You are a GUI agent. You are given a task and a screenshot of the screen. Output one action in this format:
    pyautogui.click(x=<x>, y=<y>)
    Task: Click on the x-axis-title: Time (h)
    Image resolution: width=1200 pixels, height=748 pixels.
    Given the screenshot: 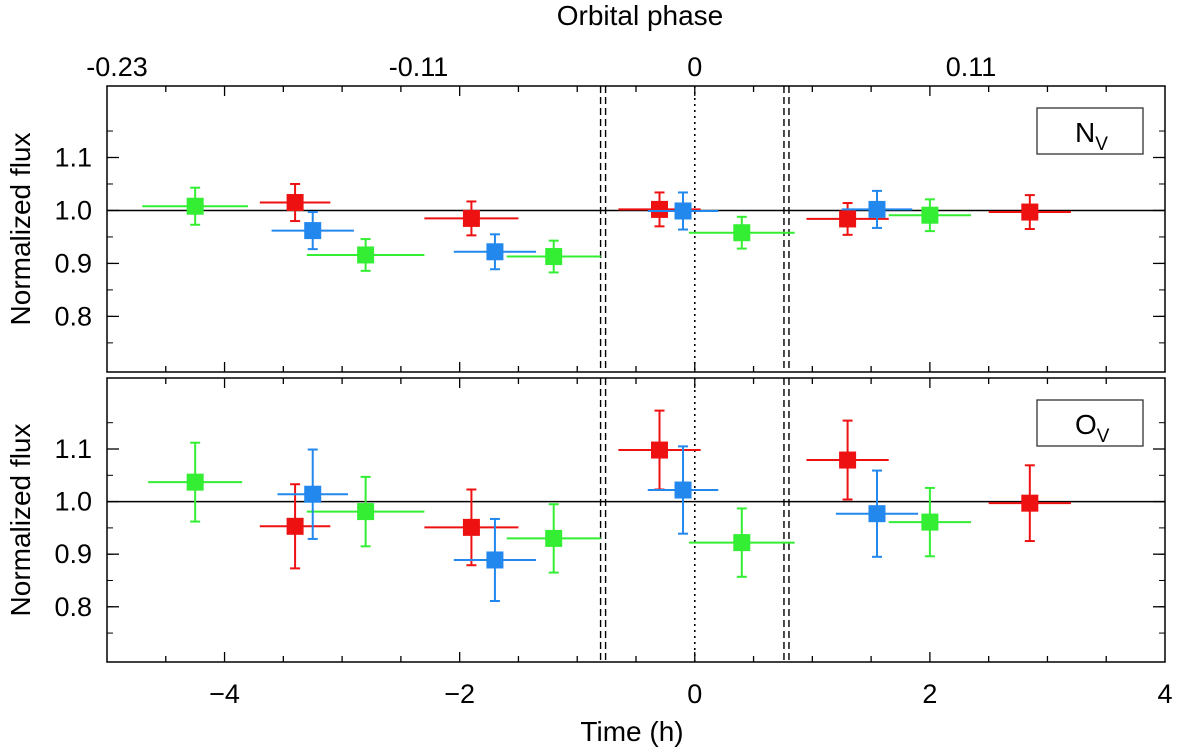 What is the action you would take?
    pyautogui.click(x=631, y=731)
    